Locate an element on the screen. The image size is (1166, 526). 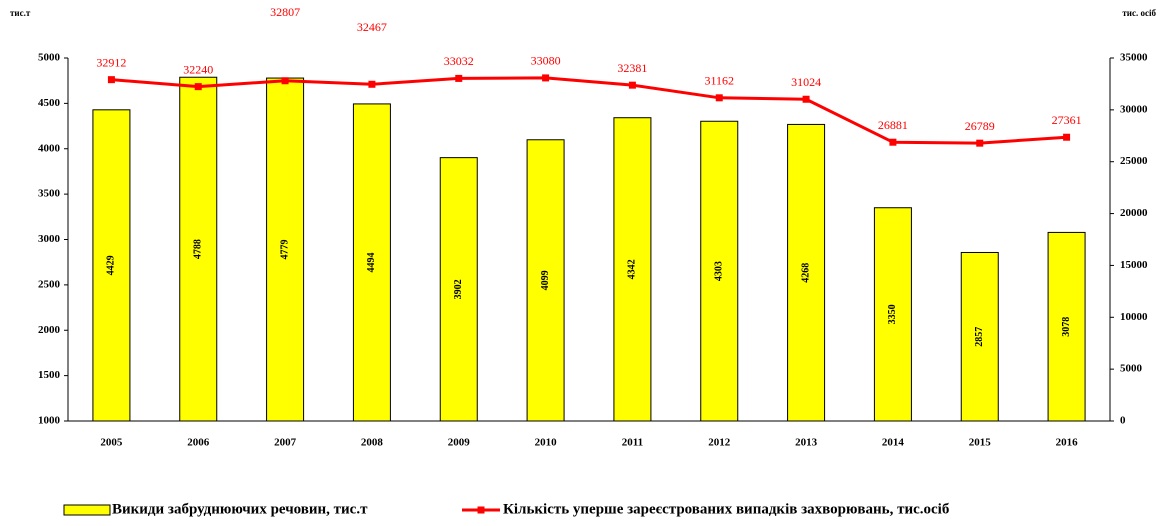
bar-value-label: 3078 is located at coordinates (1066, 327).